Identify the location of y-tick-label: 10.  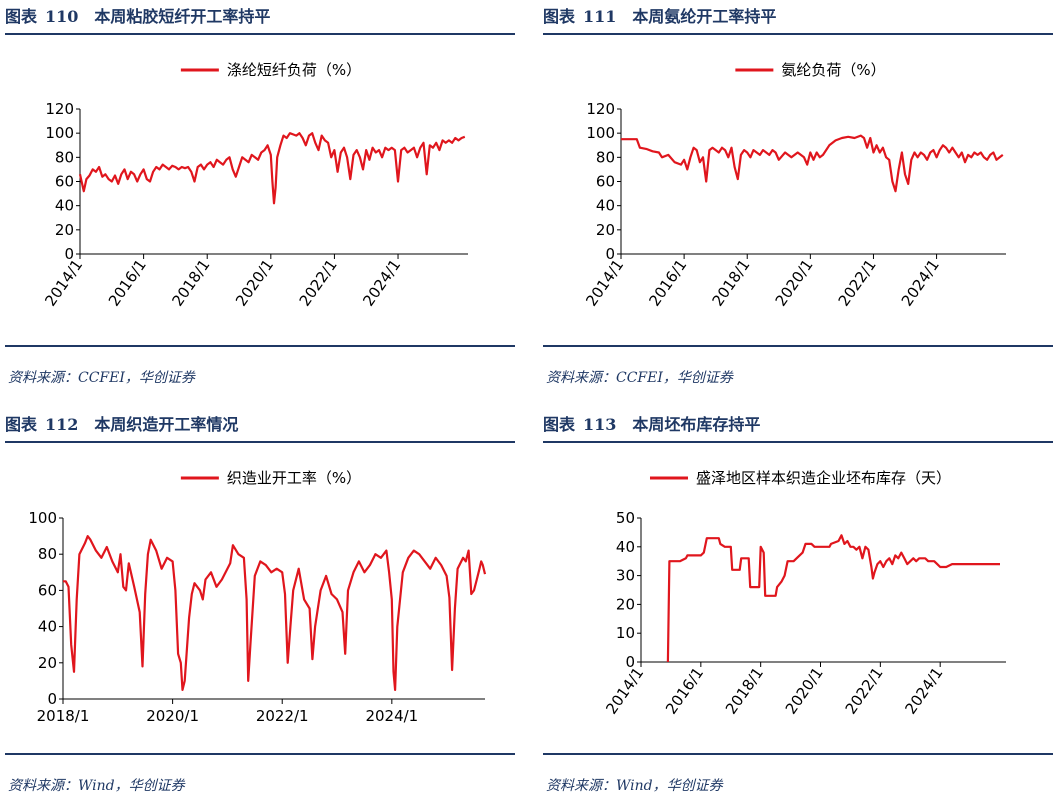
(625, 633).